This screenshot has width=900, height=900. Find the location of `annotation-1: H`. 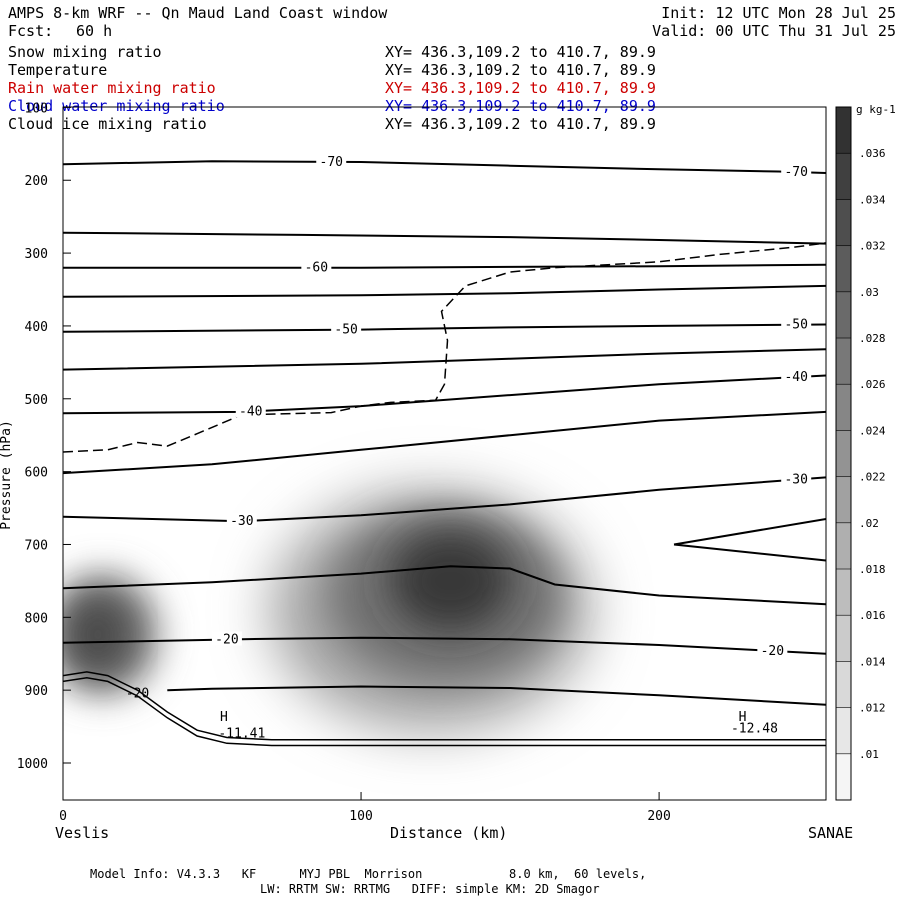

annotation-1: H is located at coordinates (224, 717).